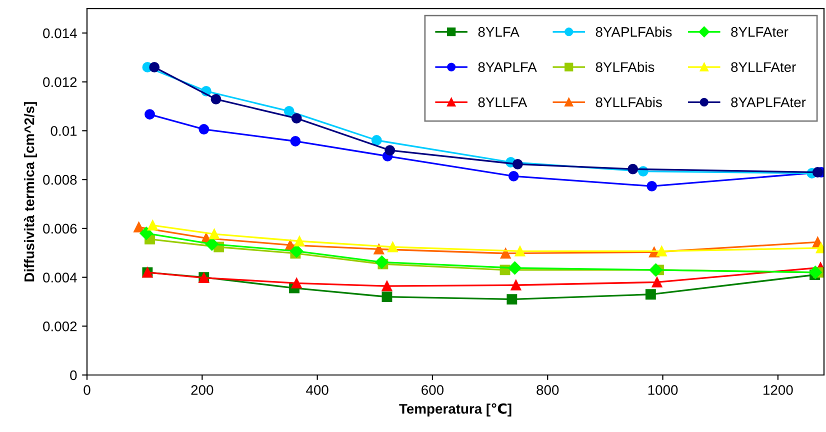  I want to click on legend-label: 8YLLFAter, so click(763, 67).